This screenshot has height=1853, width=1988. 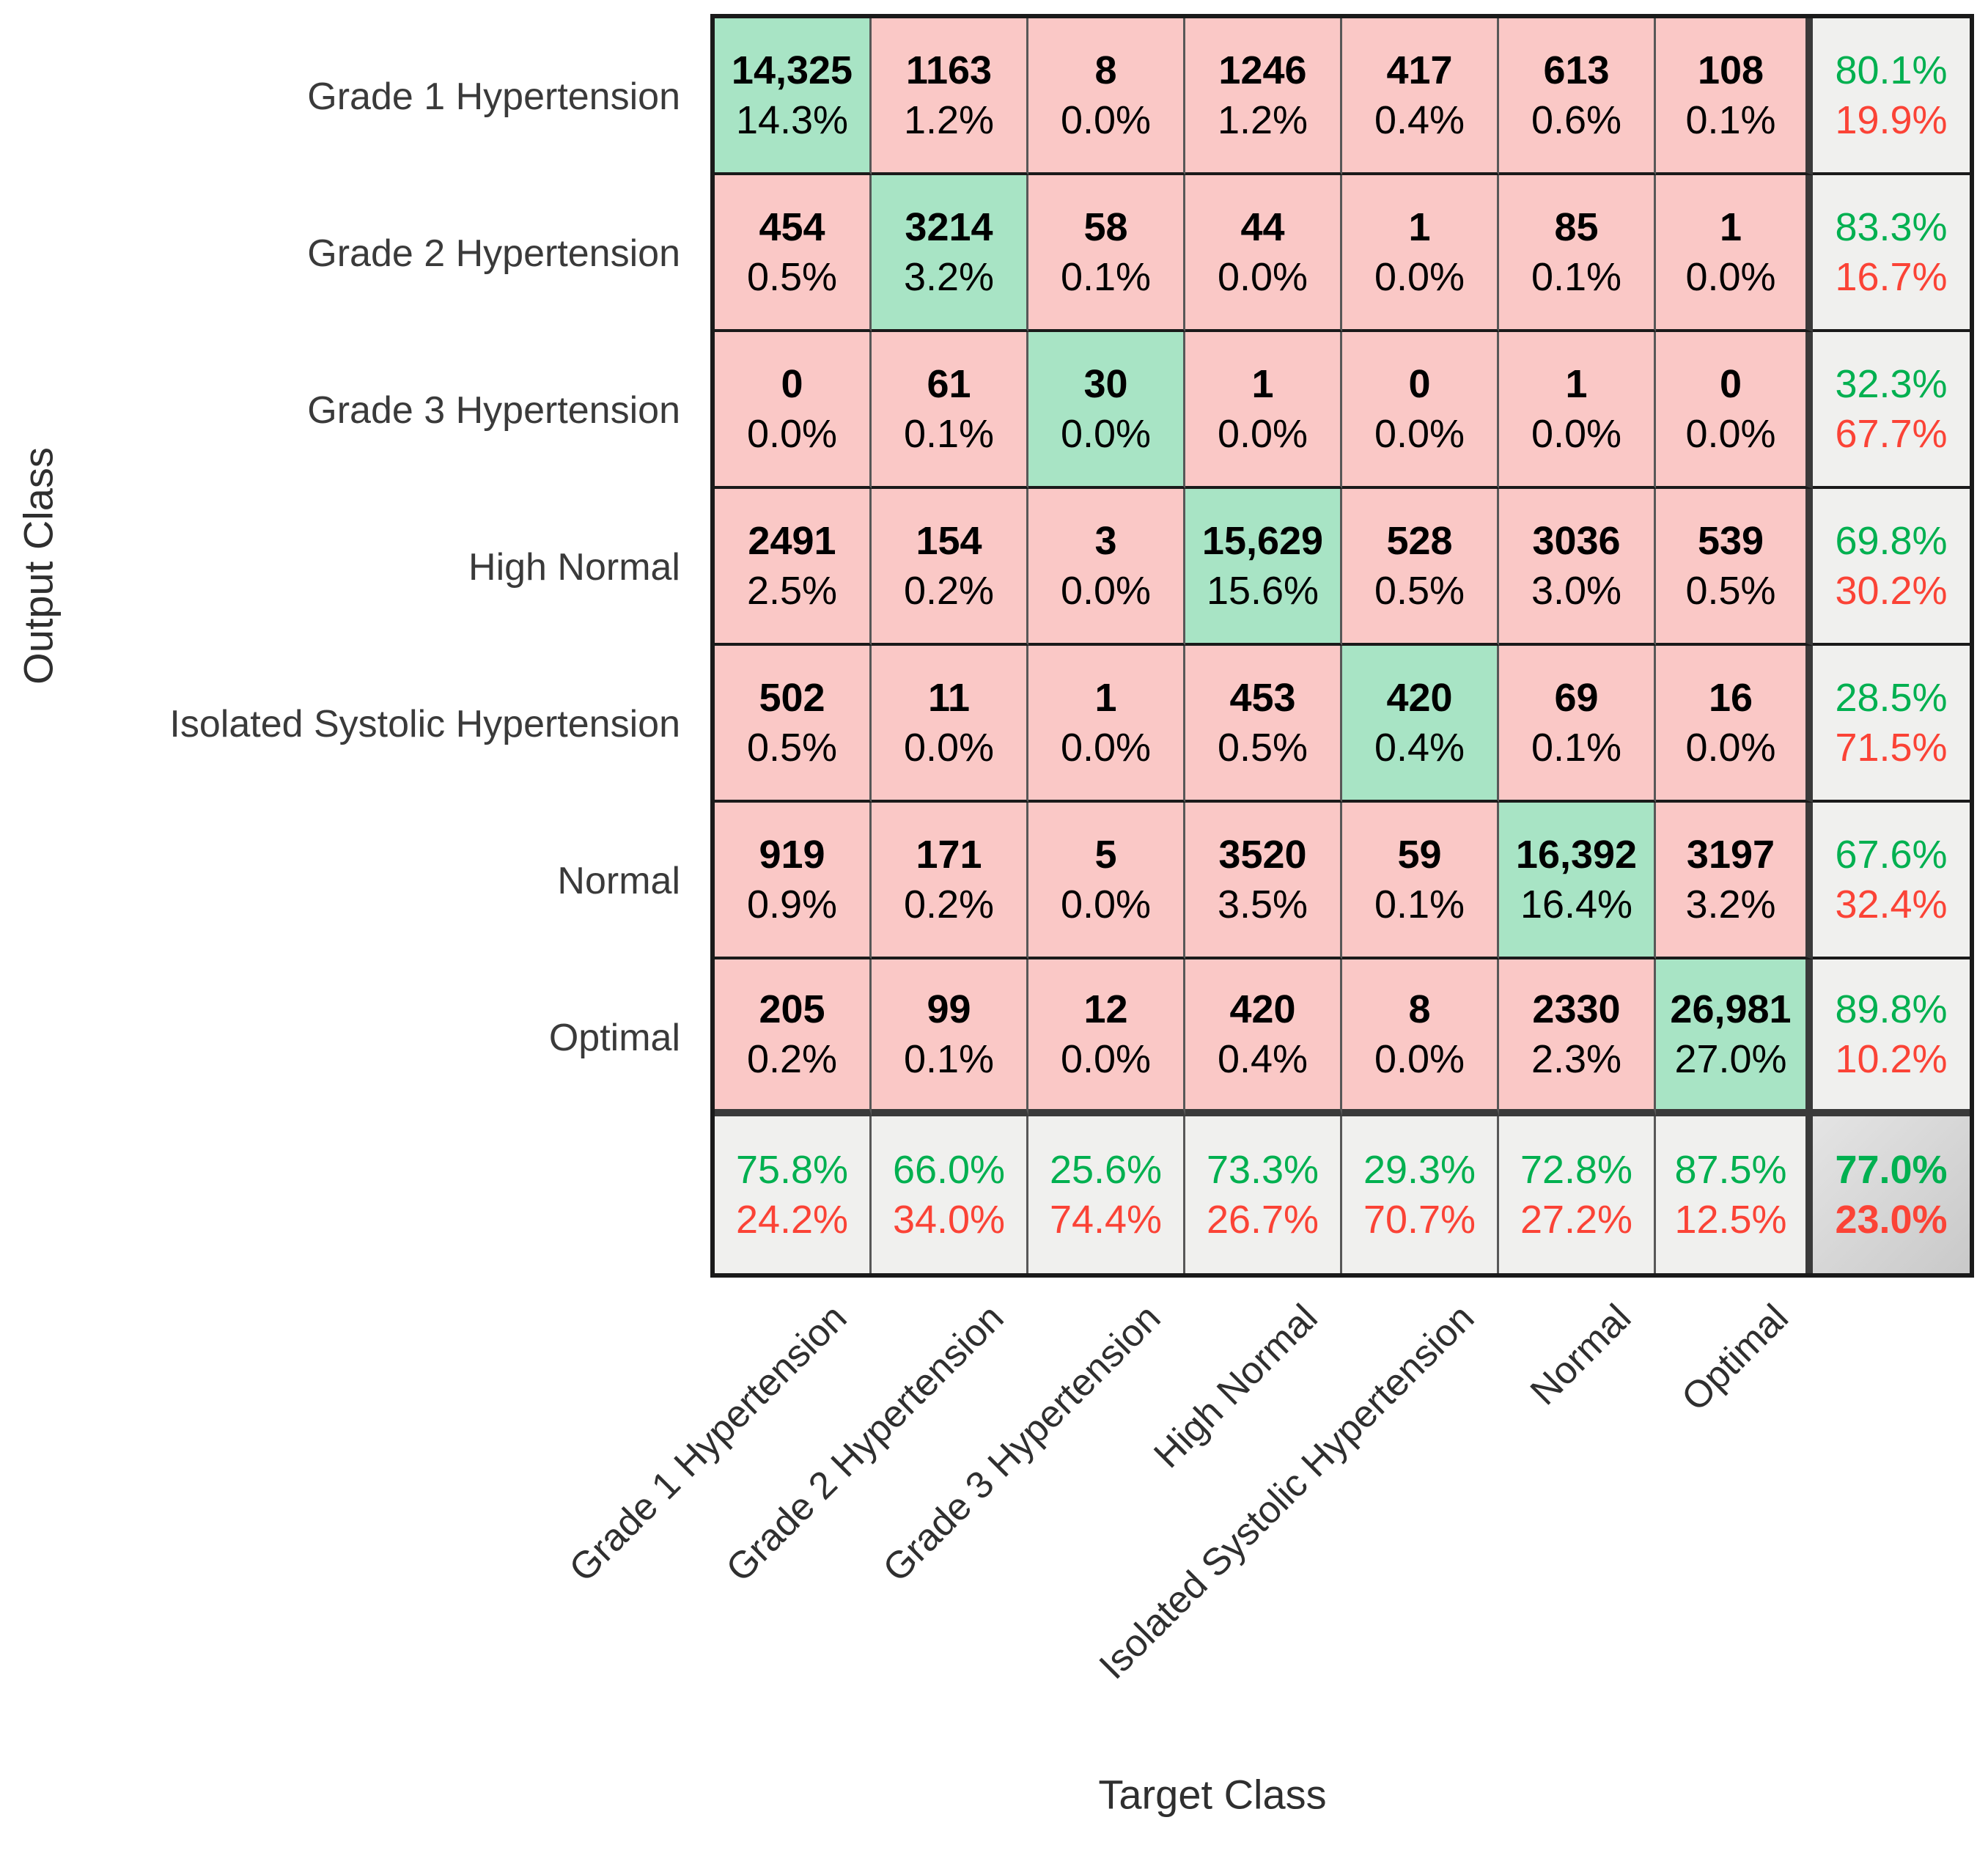 I want to click on matrix-cell-6-0: 205 0.2%, so click(x=793, y=1037).